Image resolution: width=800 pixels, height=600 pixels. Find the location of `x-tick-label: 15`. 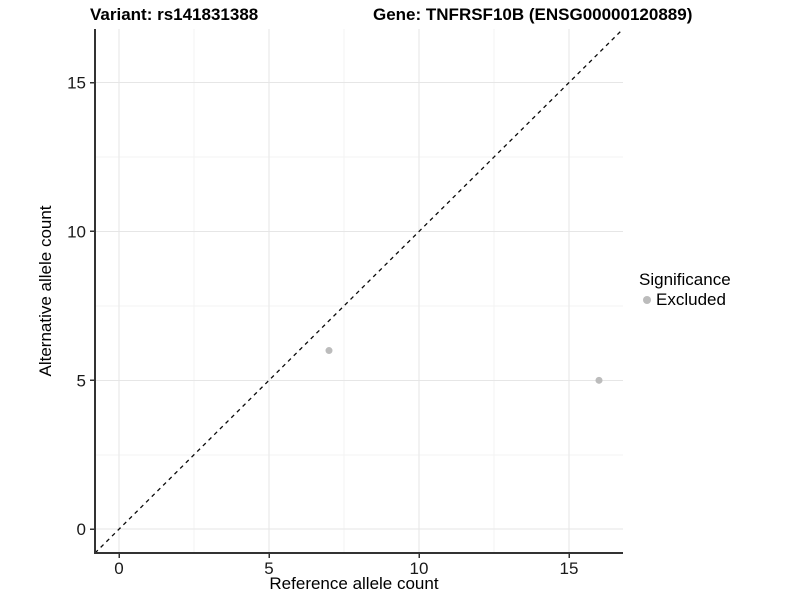

x-tick-label: 15 is located at coordinates (569, 568).